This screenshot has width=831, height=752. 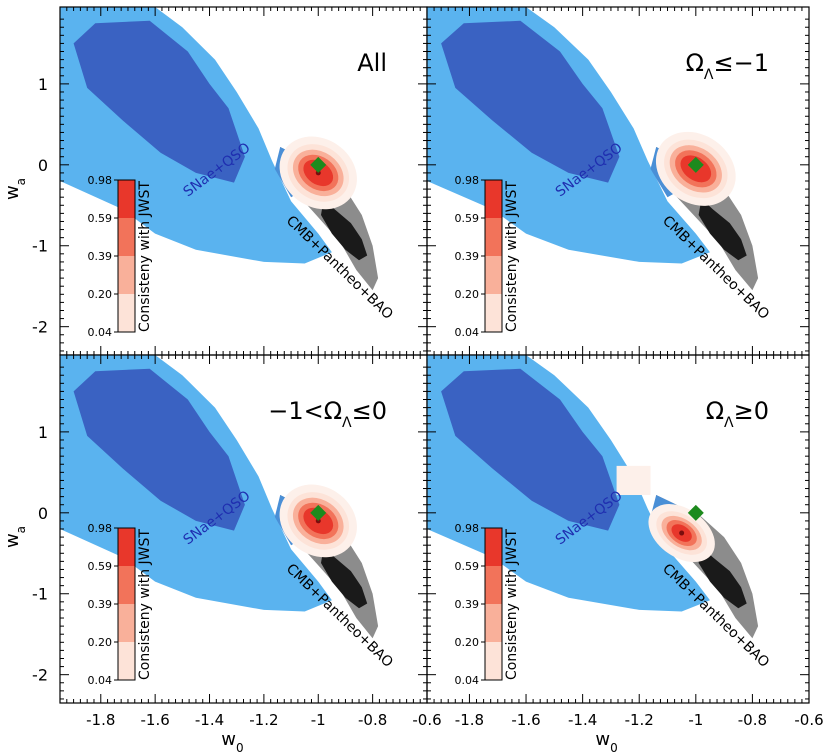 I want to click on jwst-outlier-cell, so click(x=633, y=480).